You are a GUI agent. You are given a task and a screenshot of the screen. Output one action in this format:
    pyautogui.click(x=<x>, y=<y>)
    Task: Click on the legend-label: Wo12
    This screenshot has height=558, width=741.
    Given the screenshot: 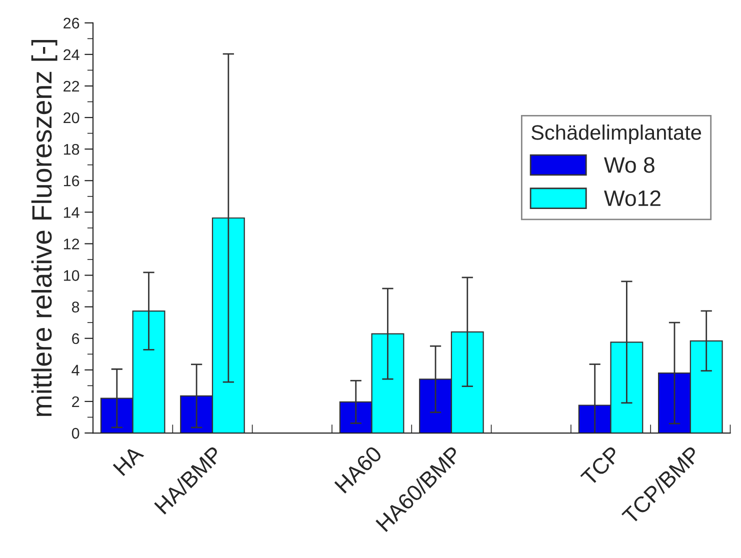 What is the action you would take?
    pyautogui.click(x=632, y=198)
    